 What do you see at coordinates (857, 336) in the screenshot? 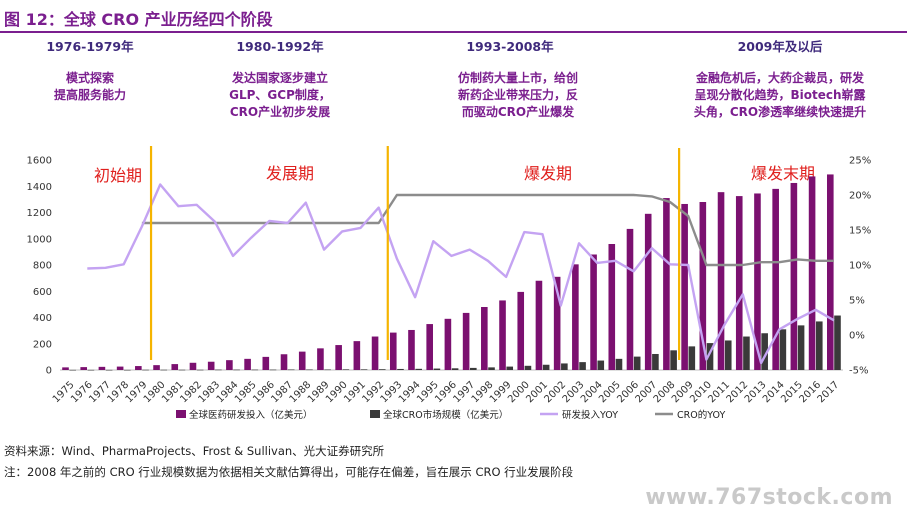
I see `right-axis-tick-label: 0%` at bounding box center [857, 336].